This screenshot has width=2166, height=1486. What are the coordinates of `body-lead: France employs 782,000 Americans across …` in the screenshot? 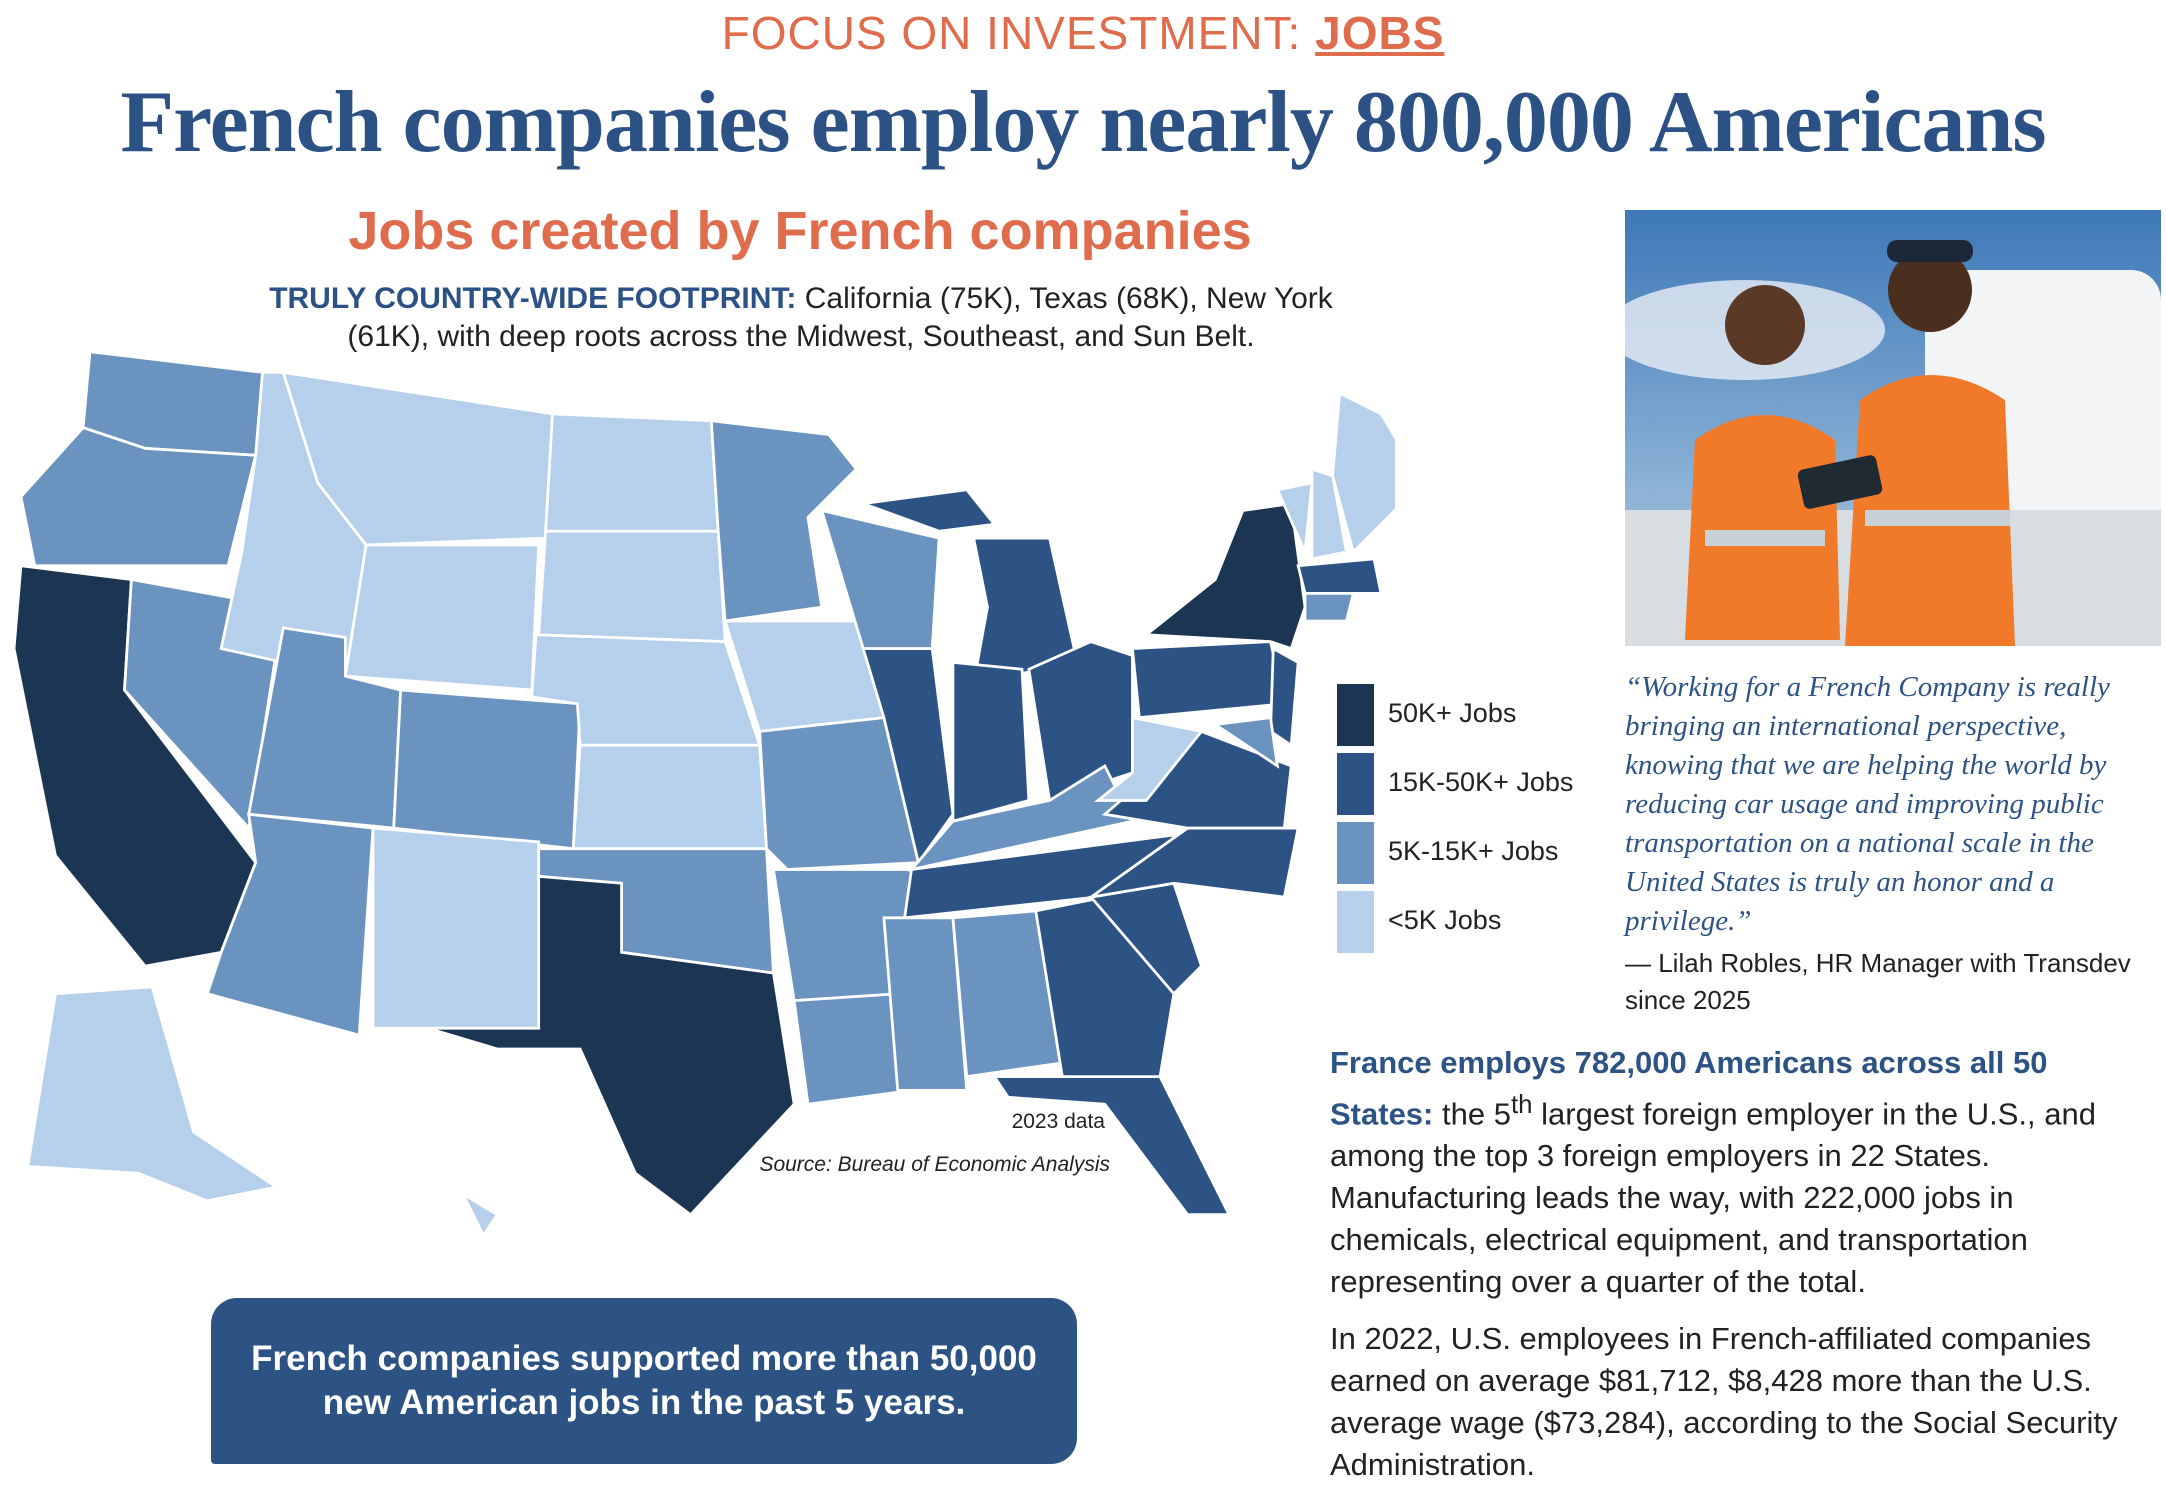 It's located at (1689, 1088).